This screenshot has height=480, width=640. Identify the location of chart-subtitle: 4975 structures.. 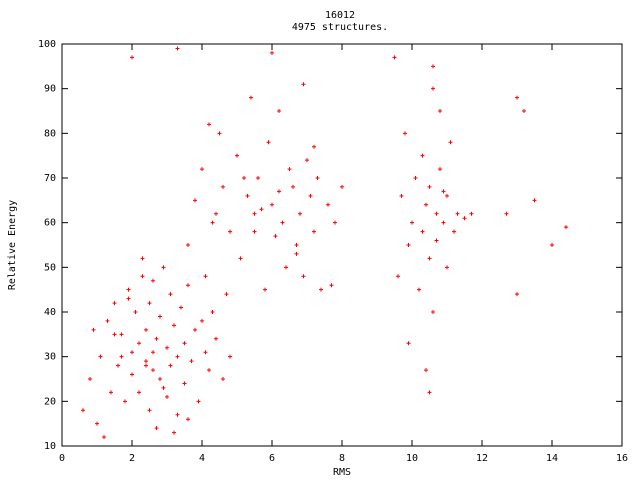
(340, 27).